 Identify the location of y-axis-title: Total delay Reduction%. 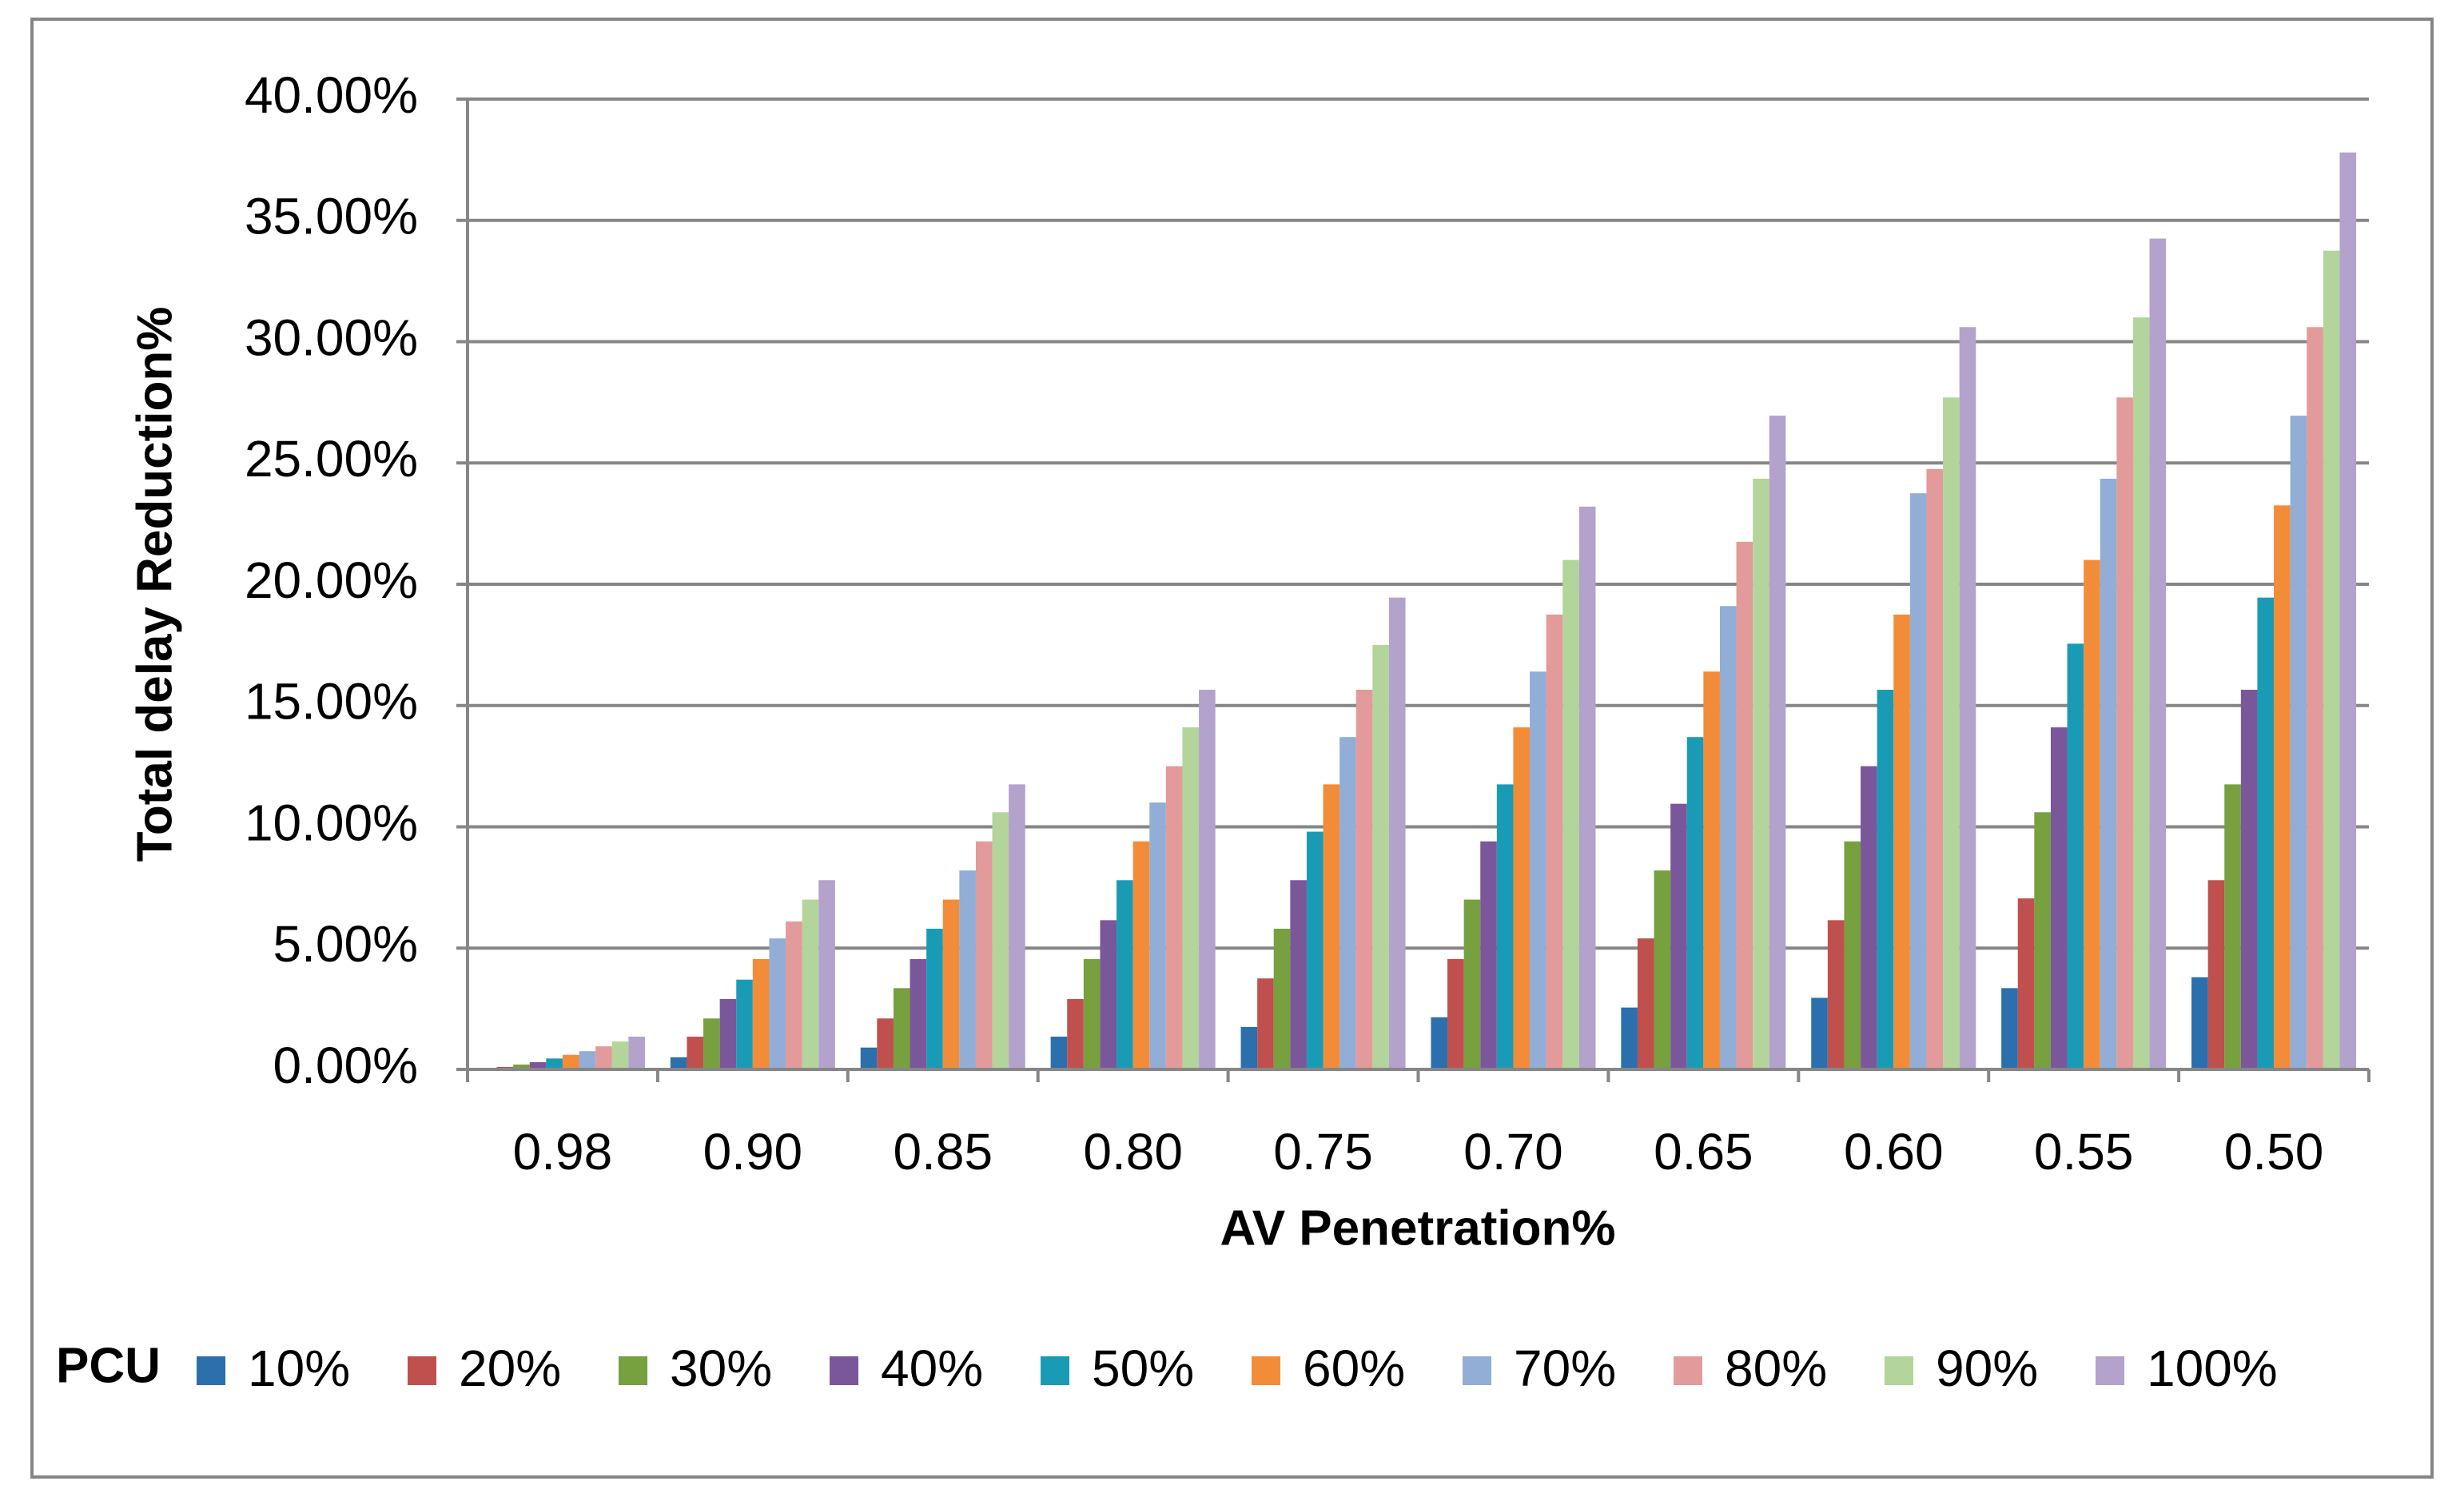
(154, 584).